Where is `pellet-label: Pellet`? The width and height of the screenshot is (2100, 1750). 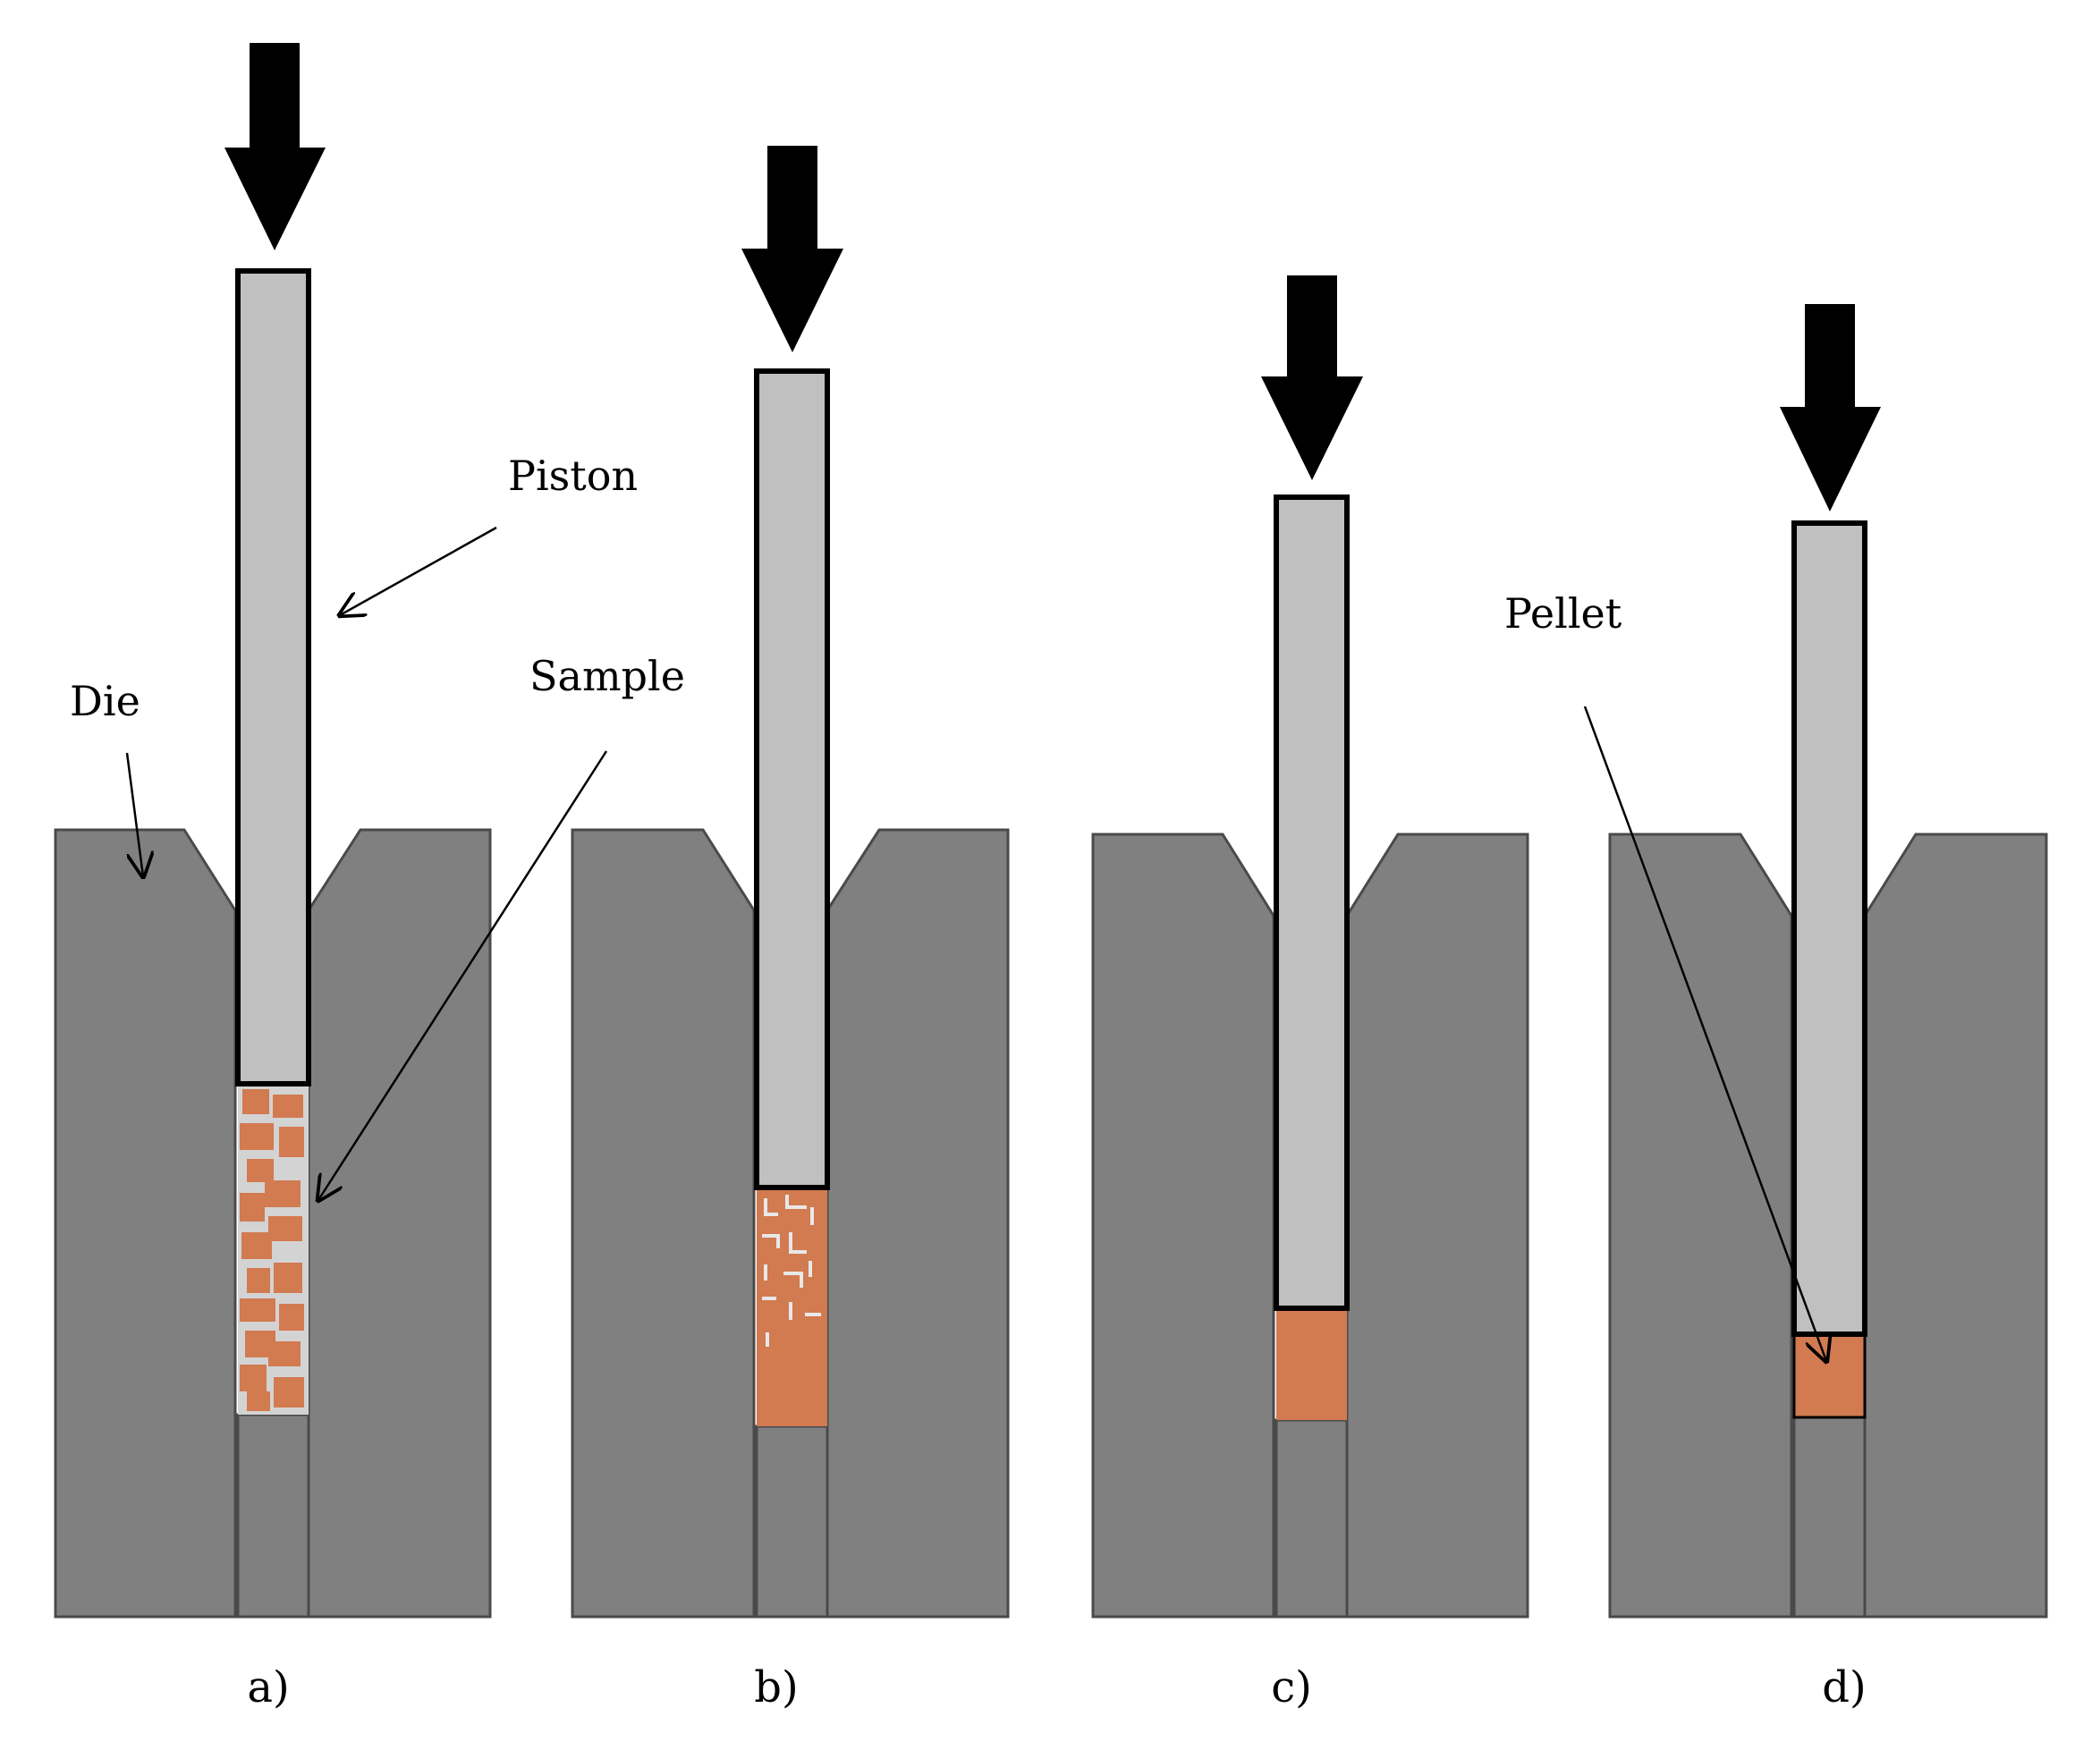 pellet-label: Pellet is located at coordinates (1563, 613).